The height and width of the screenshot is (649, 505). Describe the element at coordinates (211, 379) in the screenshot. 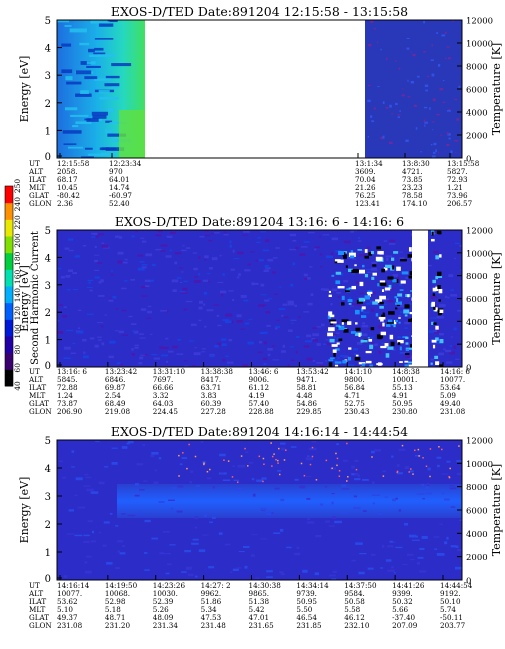

I see `ephemeris-value: 8417.` at that location.